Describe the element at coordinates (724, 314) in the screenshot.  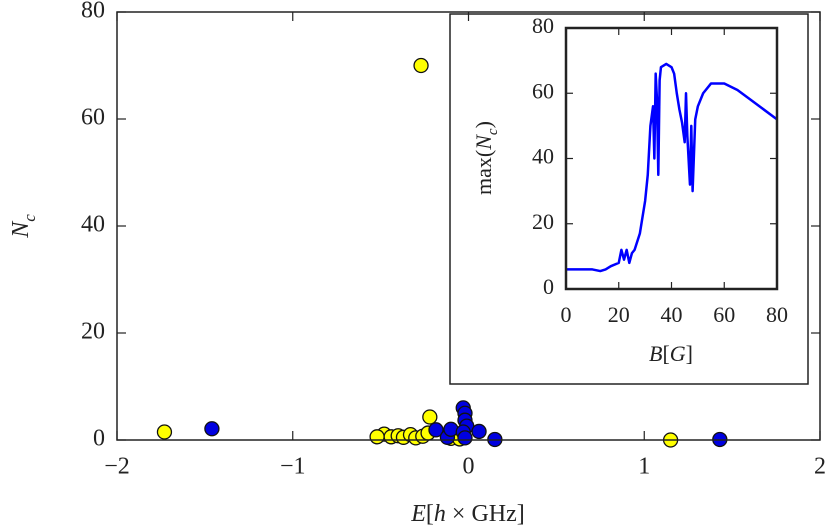
I see `x-tick-label: 60` at that location.